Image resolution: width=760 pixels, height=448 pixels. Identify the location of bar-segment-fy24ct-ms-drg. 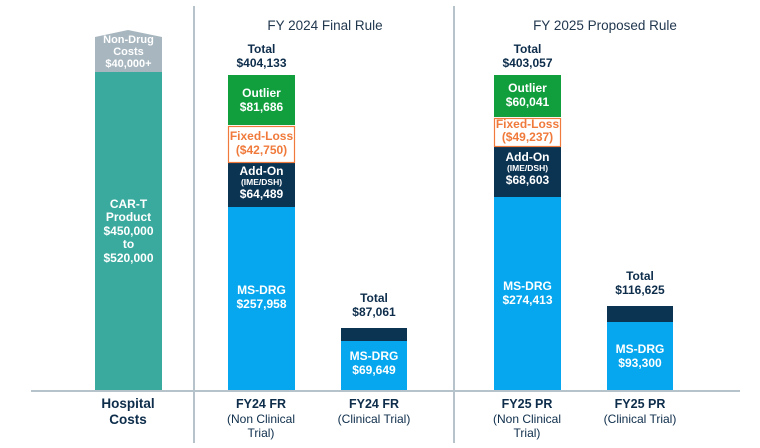
(374, 365).